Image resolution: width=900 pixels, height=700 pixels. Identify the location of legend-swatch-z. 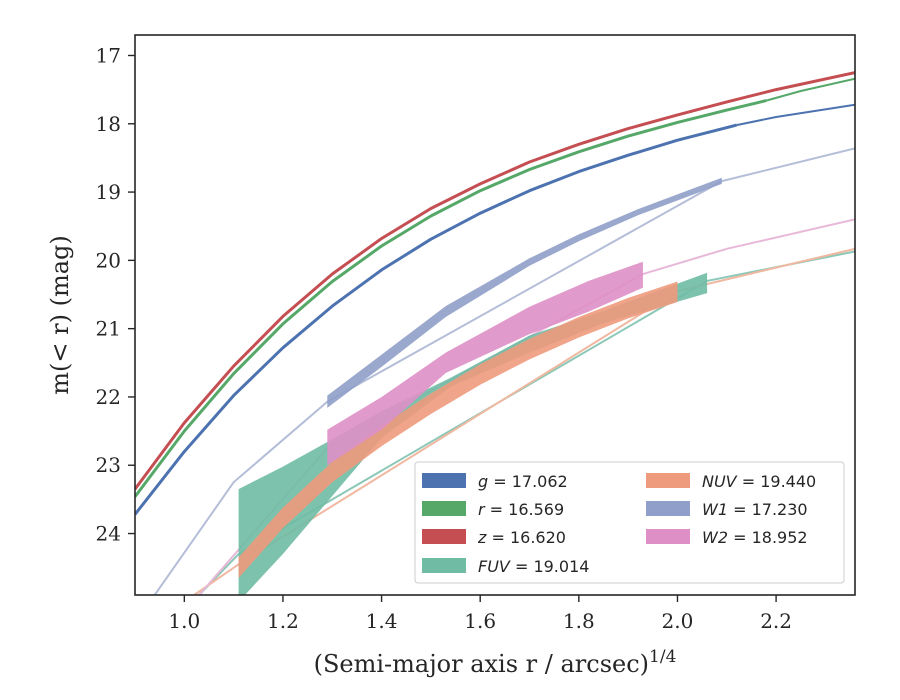
(444, 536).